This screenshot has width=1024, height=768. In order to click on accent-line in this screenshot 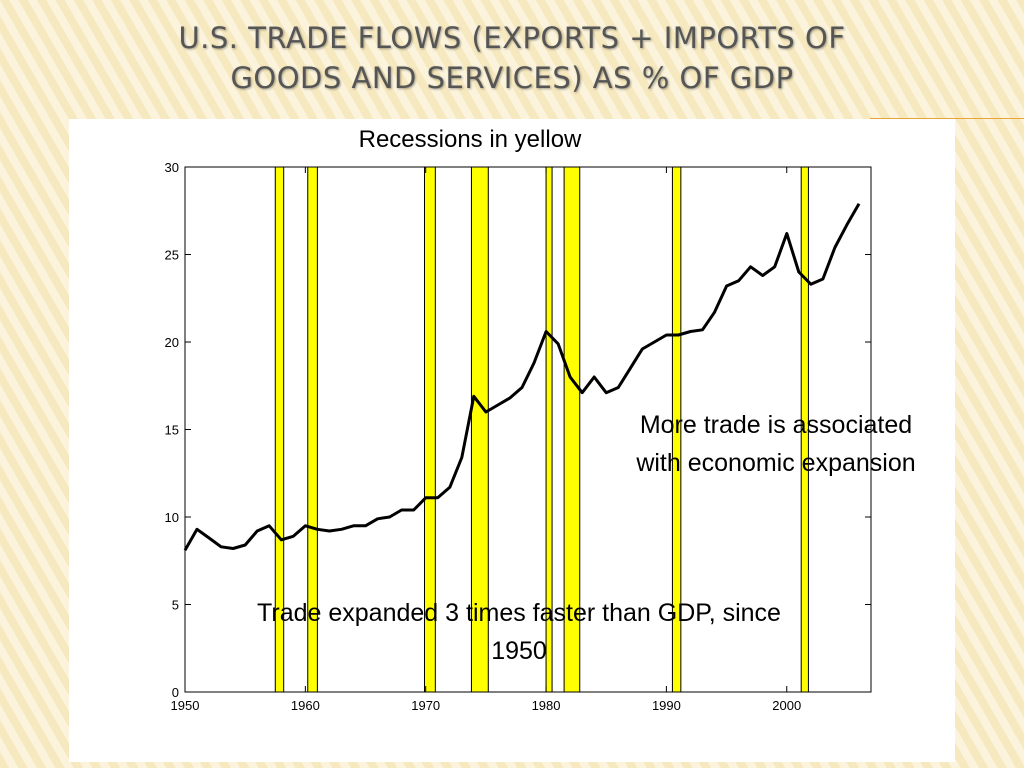, I will do `click(947, 118)`.